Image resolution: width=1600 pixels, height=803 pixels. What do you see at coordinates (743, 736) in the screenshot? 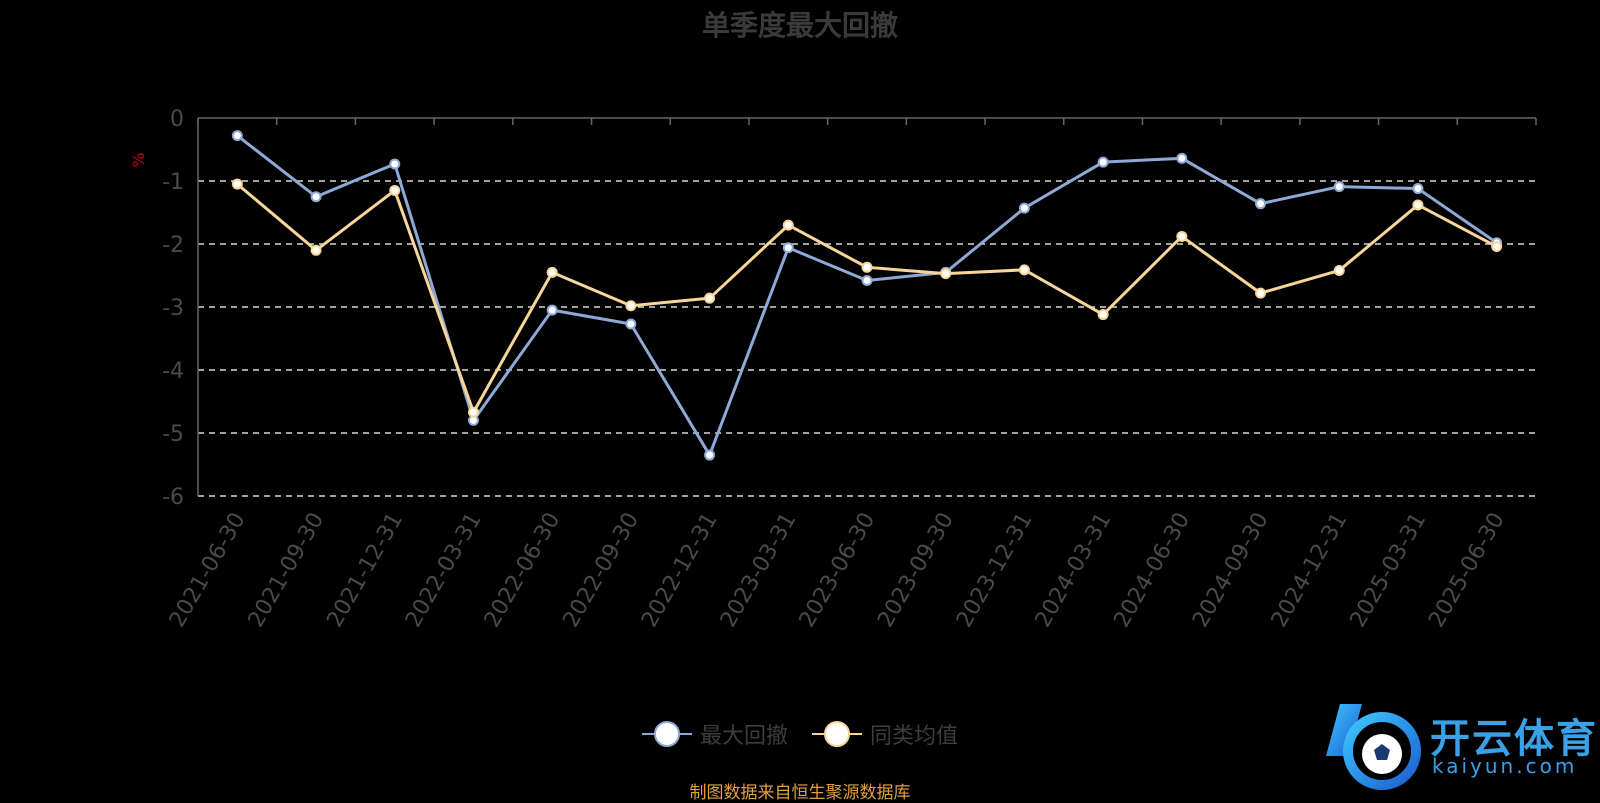
I see `legend-label-0: 最大回撤` at bounding box center [743, 736].